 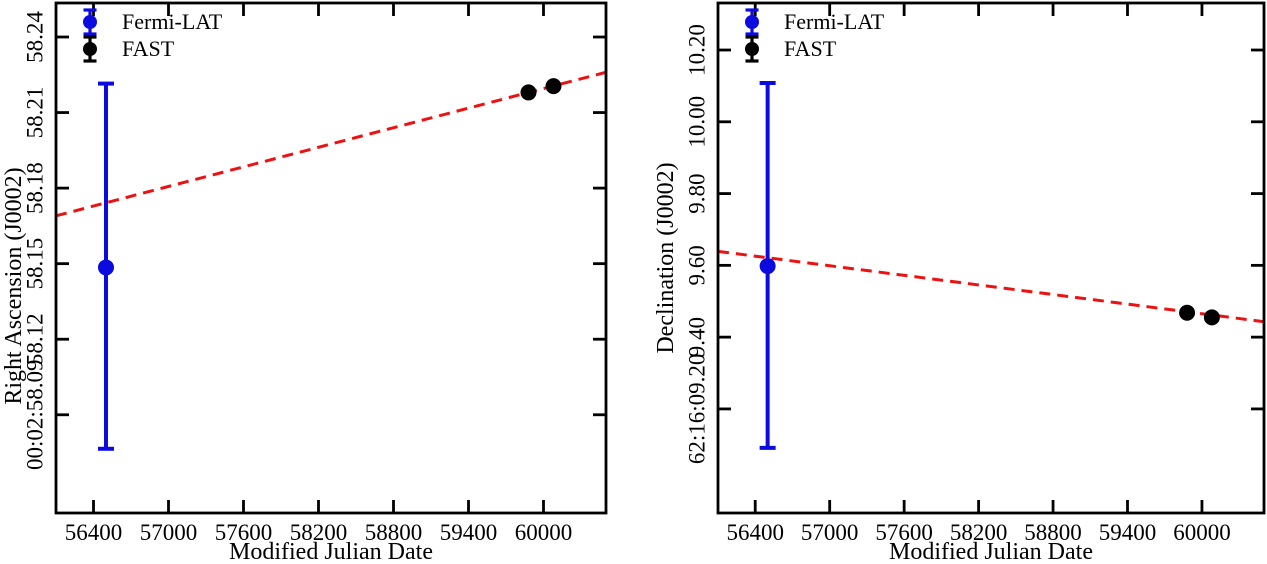 What do you see at coordinates (666, 257) in the screenshot?
I see `y-axis-title: Declination (J0002)` at bounding box center [666, 257].